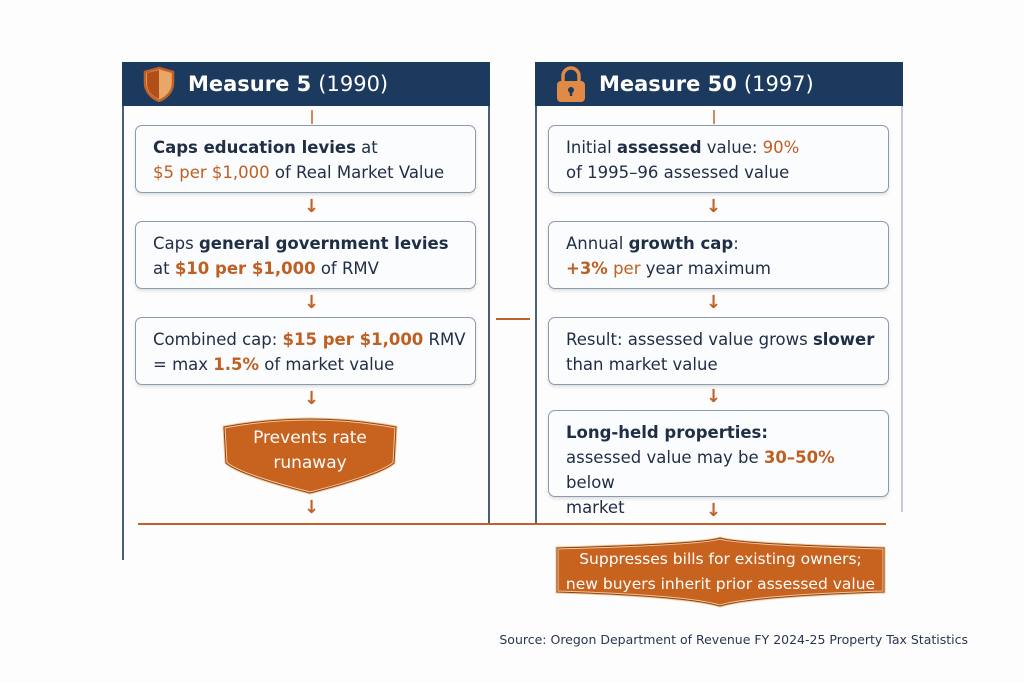  I want to click on shield-icon, so click(159, 84).